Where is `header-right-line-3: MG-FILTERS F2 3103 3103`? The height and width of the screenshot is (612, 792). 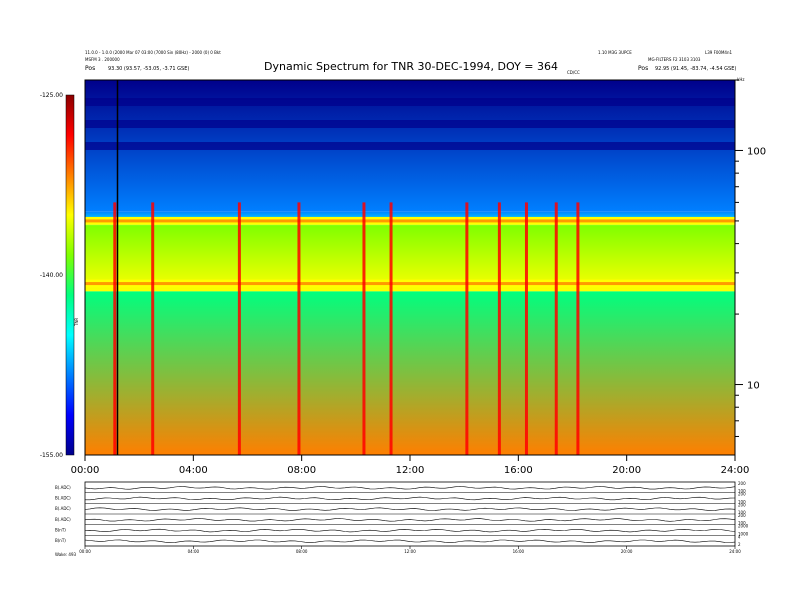
header-right-line-3: MG-FILTERS F2 3103 3103 is located at coordinates (674, 59).